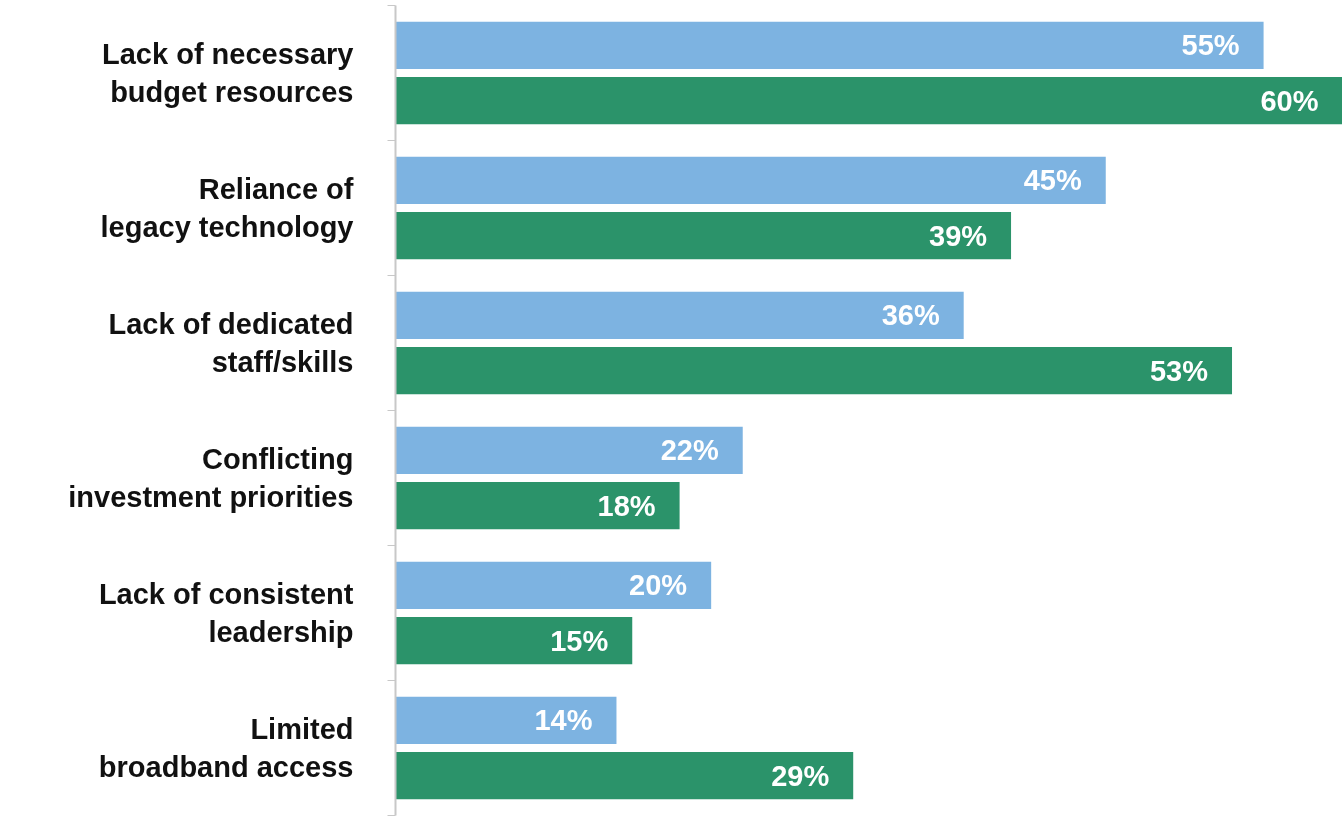  I want to click on y-tick-label: Conflicting investment priorities, so click(211, 478).